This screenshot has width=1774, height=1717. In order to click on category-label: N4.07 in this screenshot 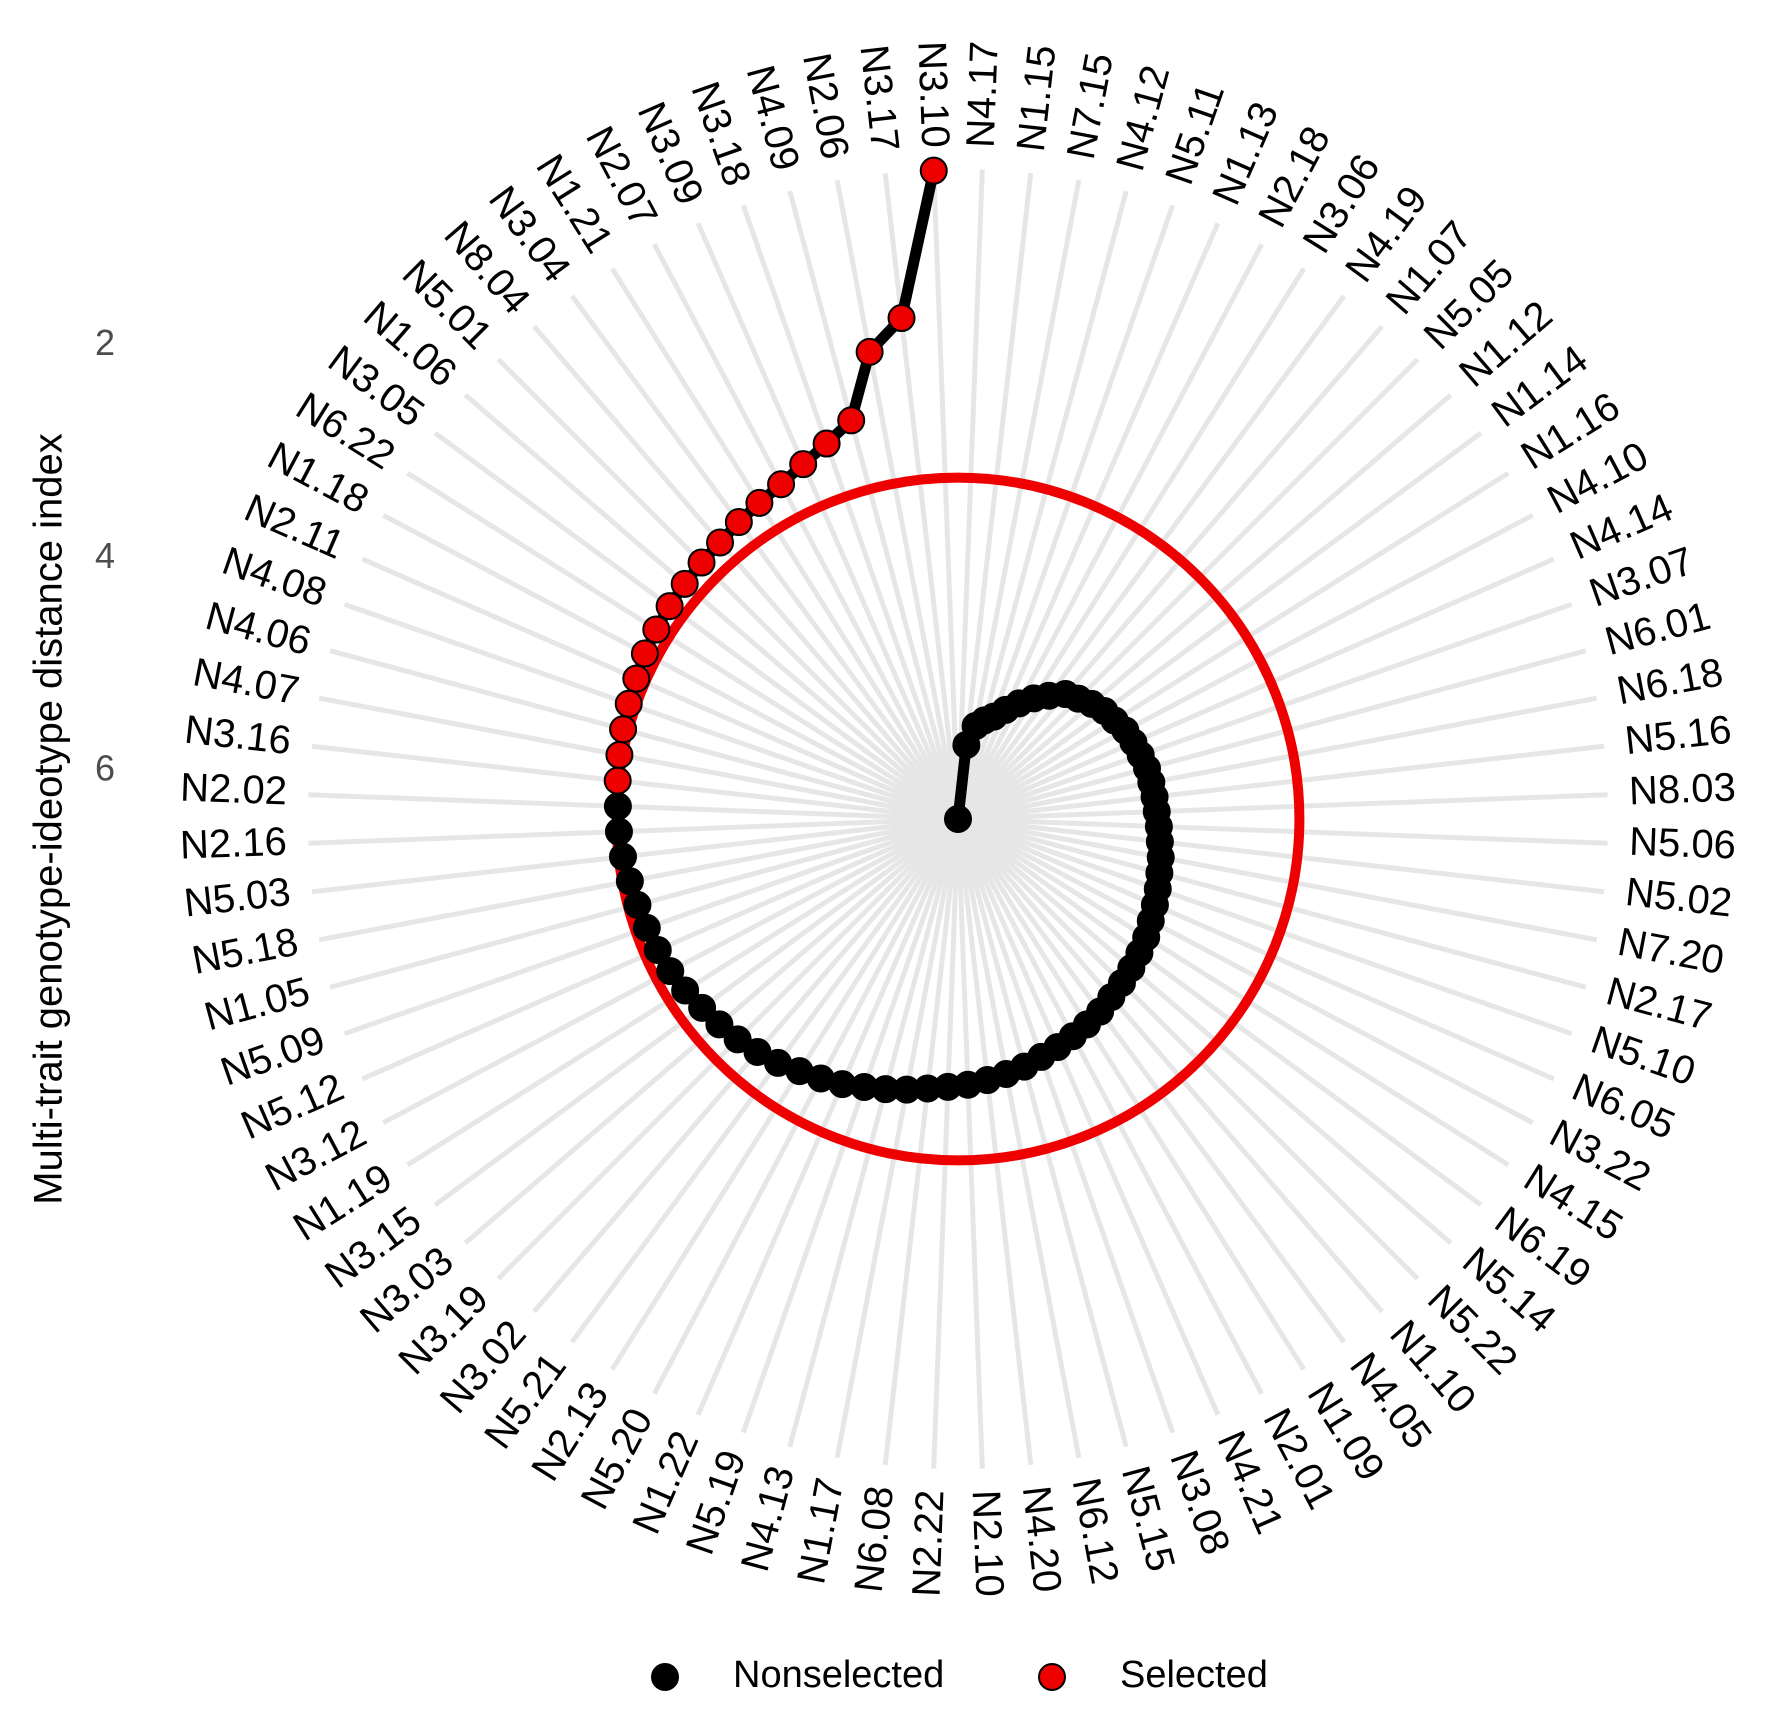, I will do `click(246, 681)`.